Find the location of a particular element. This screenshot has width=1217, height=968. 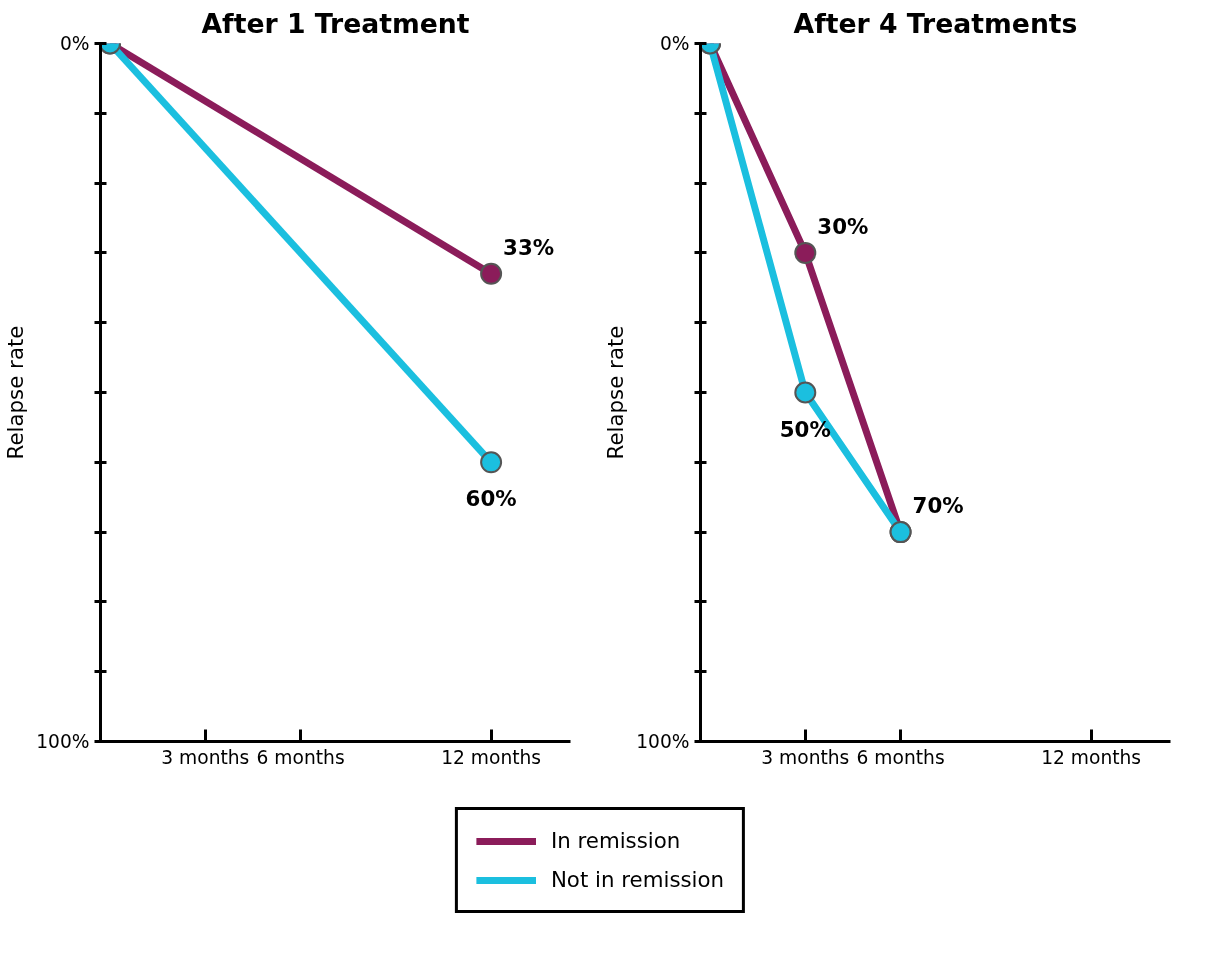

data-label: 33% is located at coordinates (529, 247).